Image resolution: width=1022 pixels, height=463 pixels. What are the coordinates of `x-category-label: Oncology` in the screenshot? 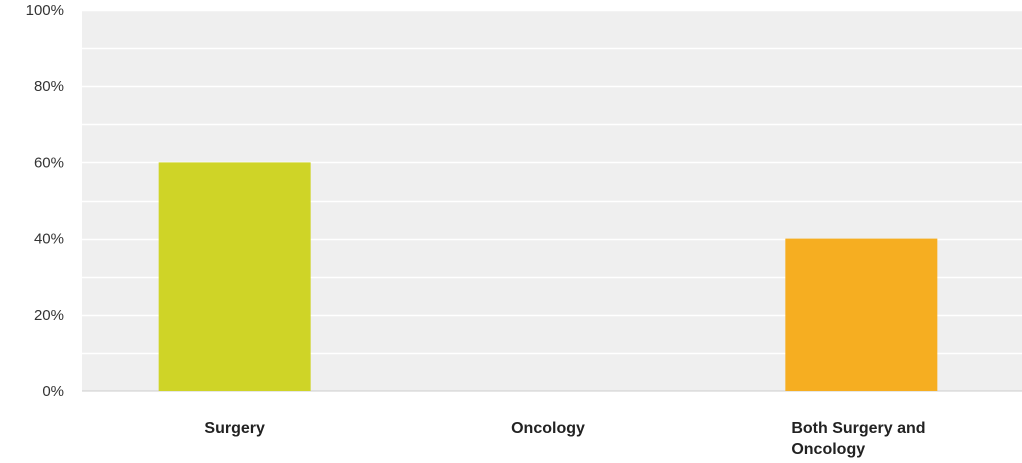 It's located at (548, 428).